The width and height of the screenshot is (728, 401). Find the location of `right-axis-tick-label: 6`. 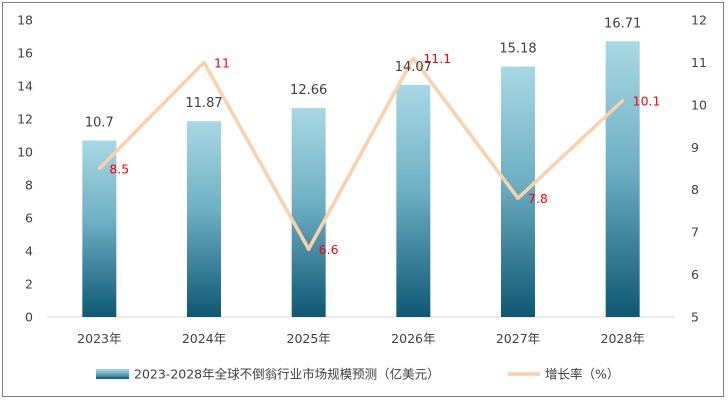

right-axis-tick-label: 6 is located at coordinates (695, 274).